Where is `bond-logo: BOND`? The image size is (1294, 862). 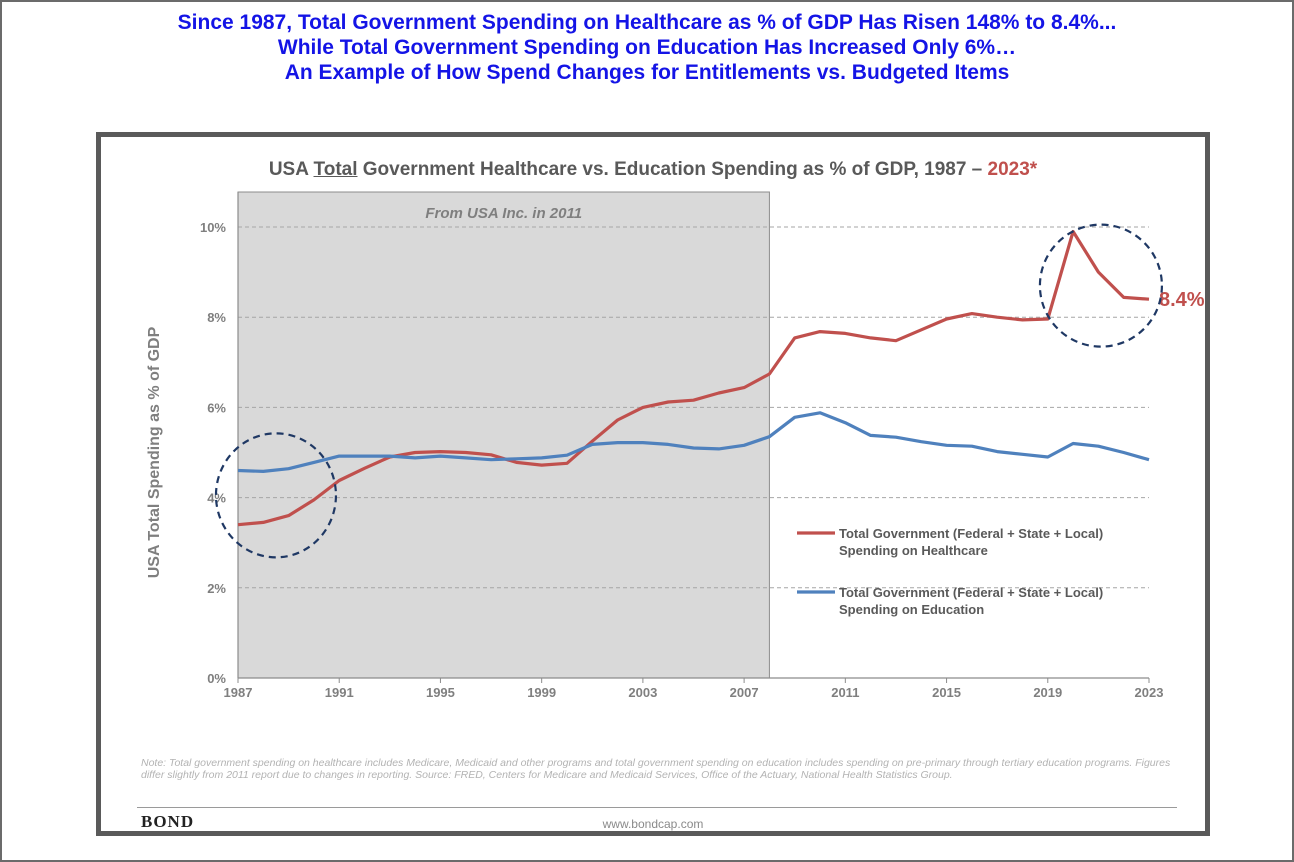
bond-logo: BOND is located at coordinates (168, 821).